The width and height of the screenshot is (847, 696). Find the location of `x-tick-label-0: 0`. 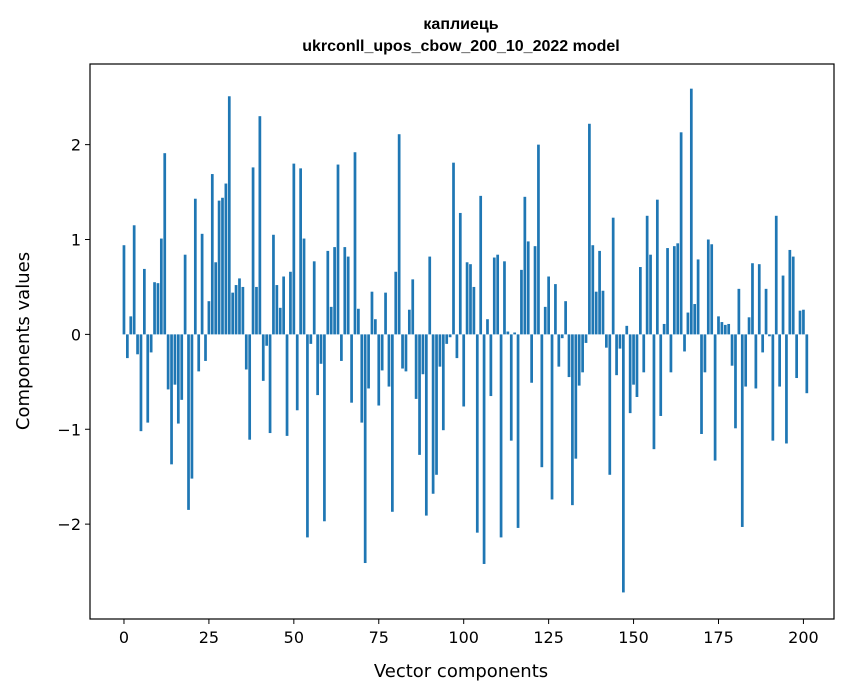

x-tick-label-0: 0 is located at coordinates (124, 637).